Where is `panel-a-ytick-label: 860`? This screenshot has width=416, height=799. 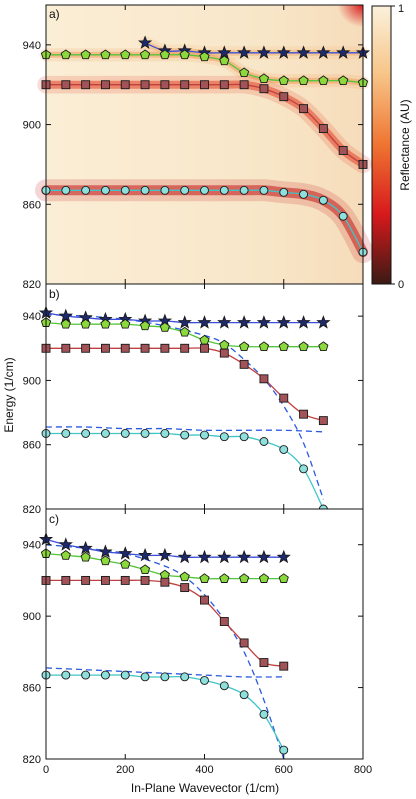 panel-a-ytick-label: 860 is located at coordinates (32, 205).